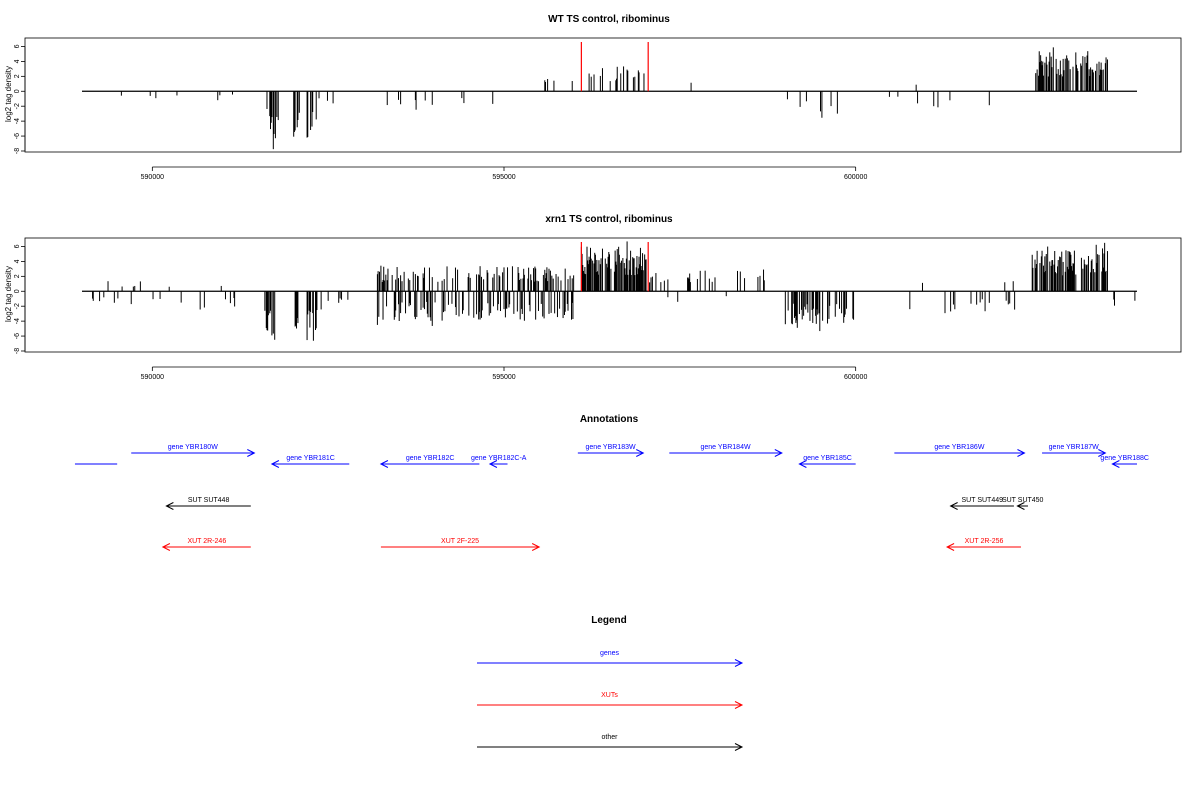  I want to click on panel-title: WT TS control, ribominus, so click(609, 19).